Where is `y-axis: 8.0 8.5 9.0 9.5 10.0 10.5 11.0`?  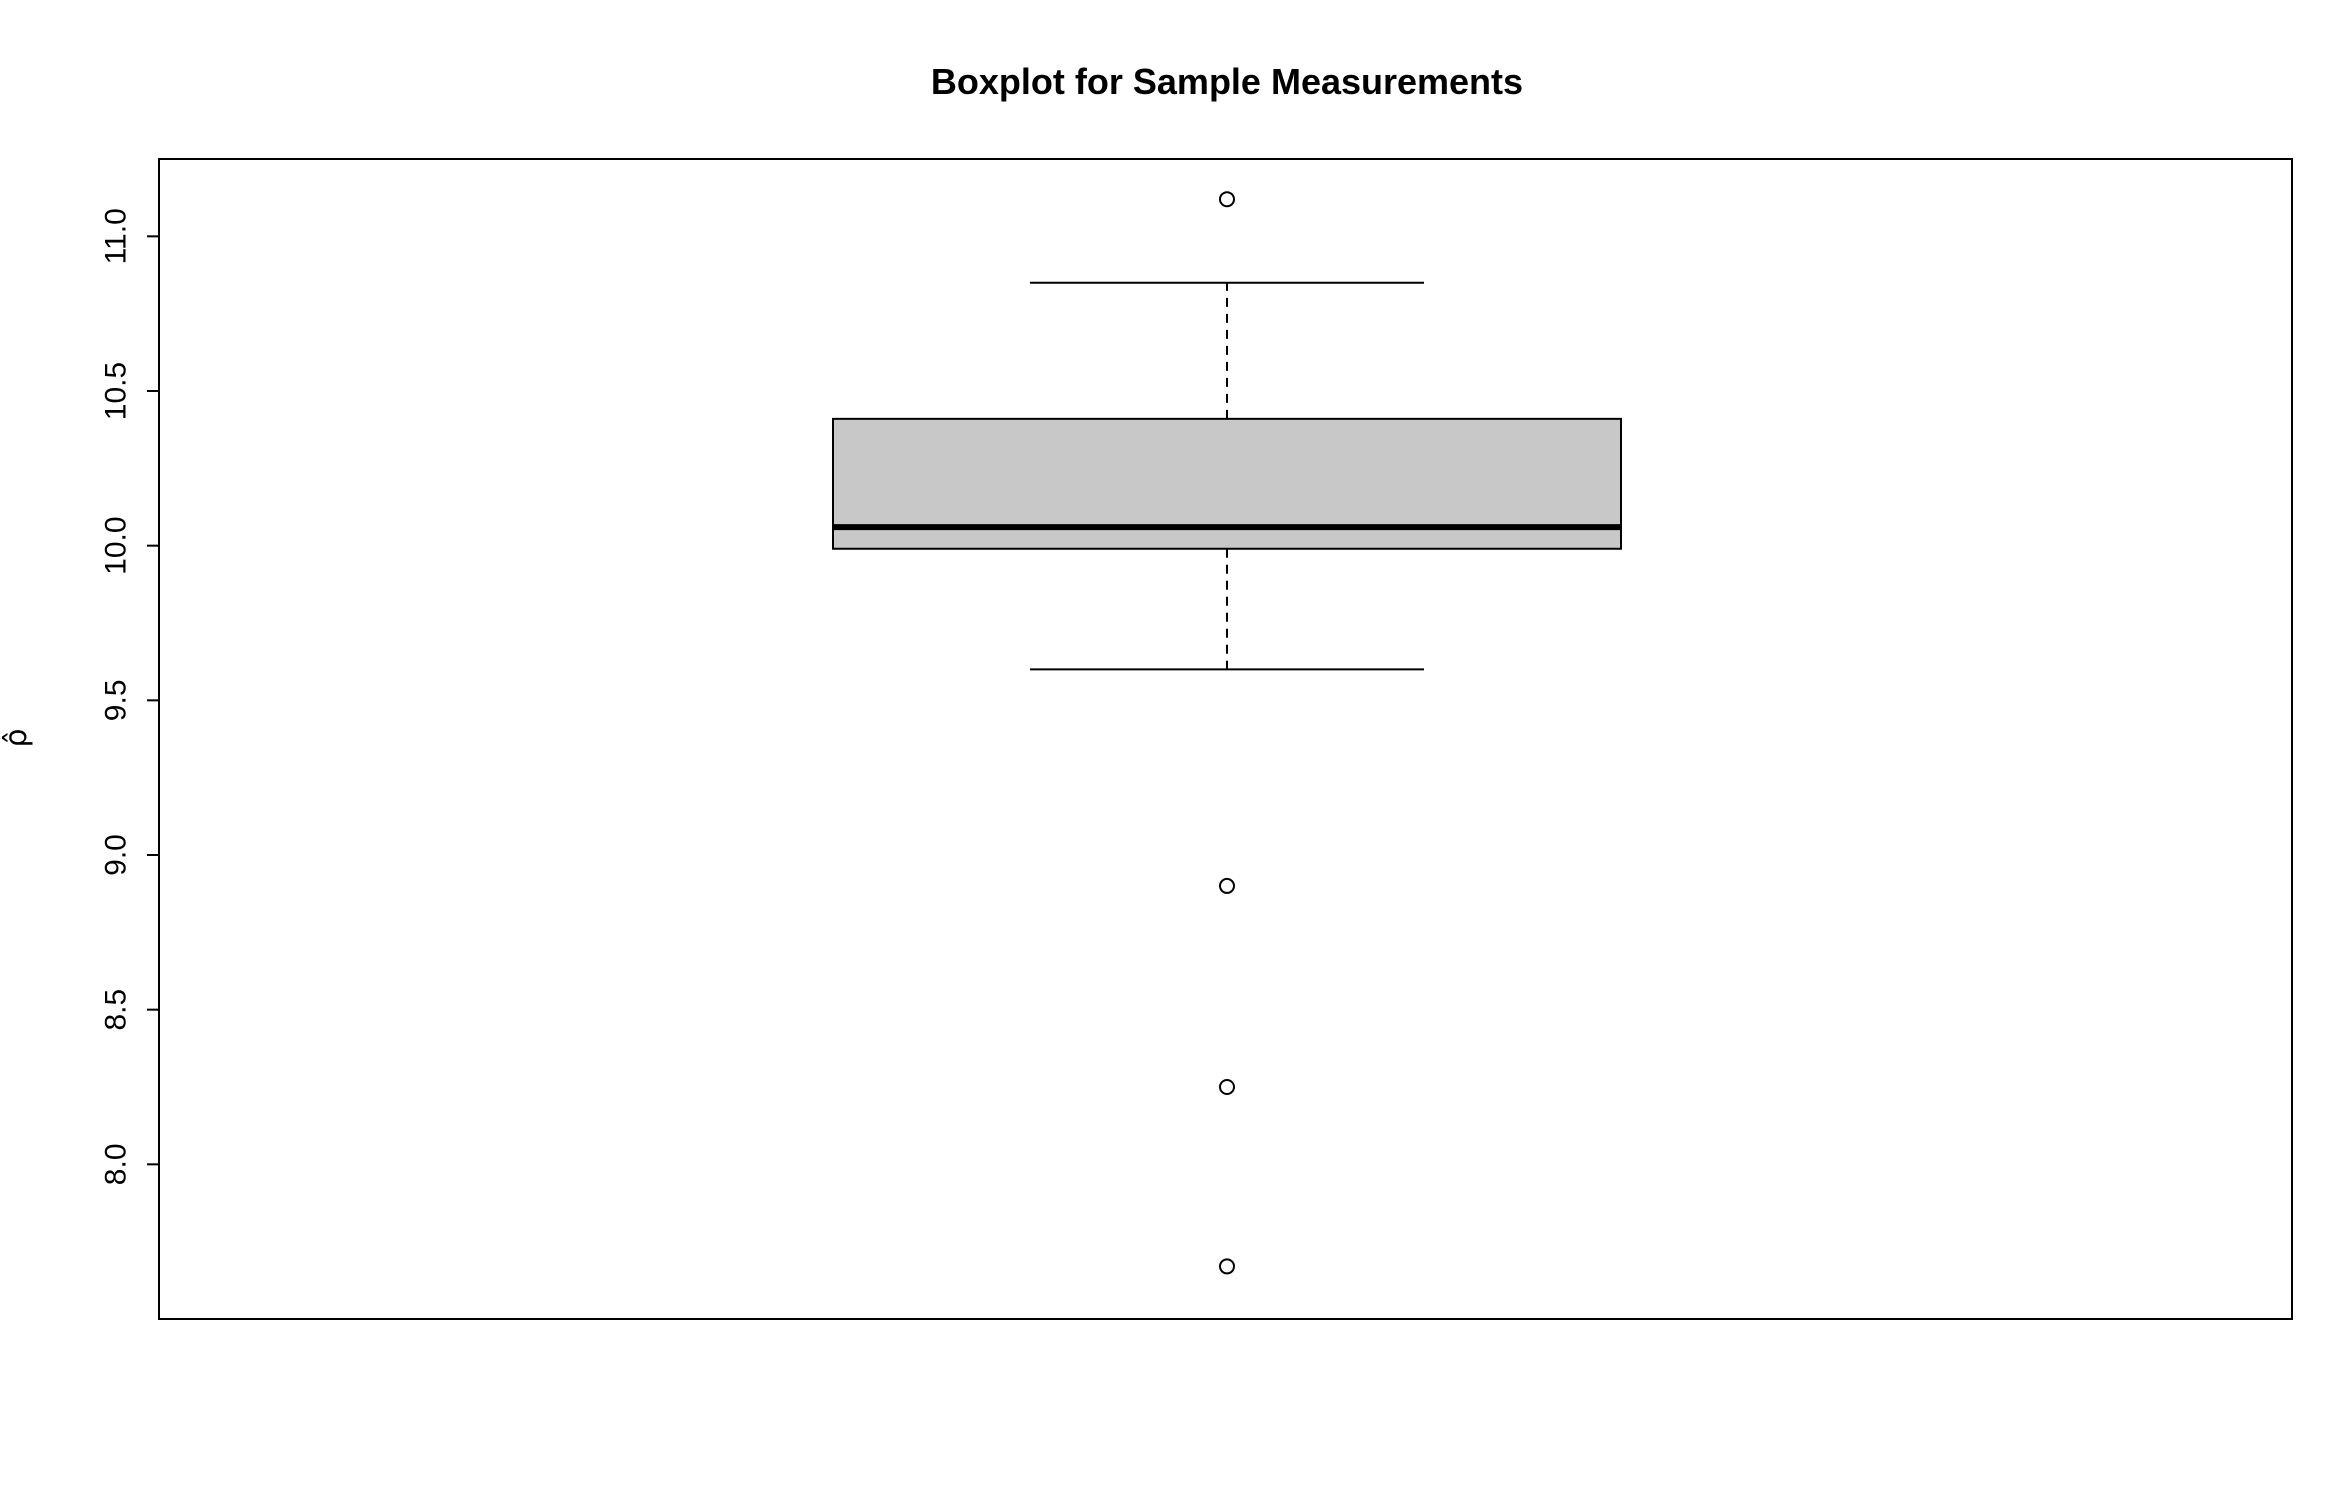 y-axis: 8.0 8.5 9.0 9.5 10.0 10.5 11.0 is located at coordinates (130, 696).